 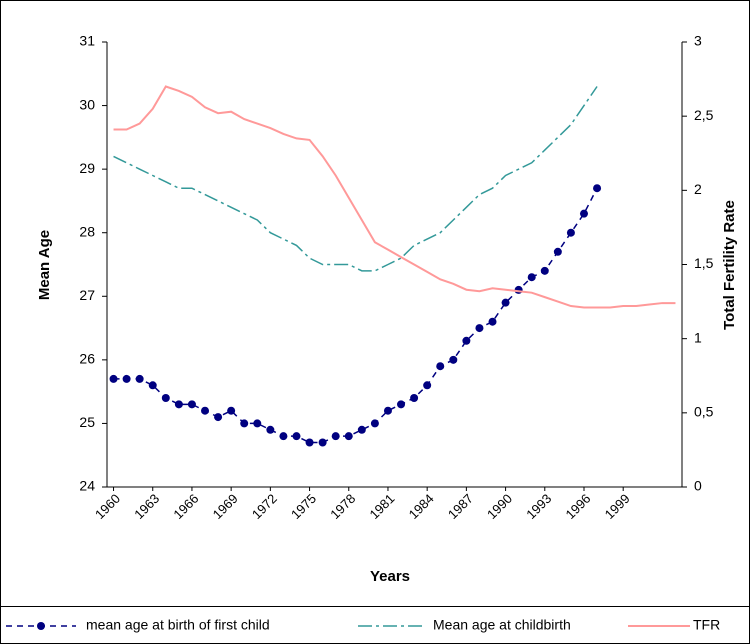 What do you see at coordinates (704, 412) in the screenshot?
I see `y2-tick-label: 0,5` at bounding box center [704, 412].